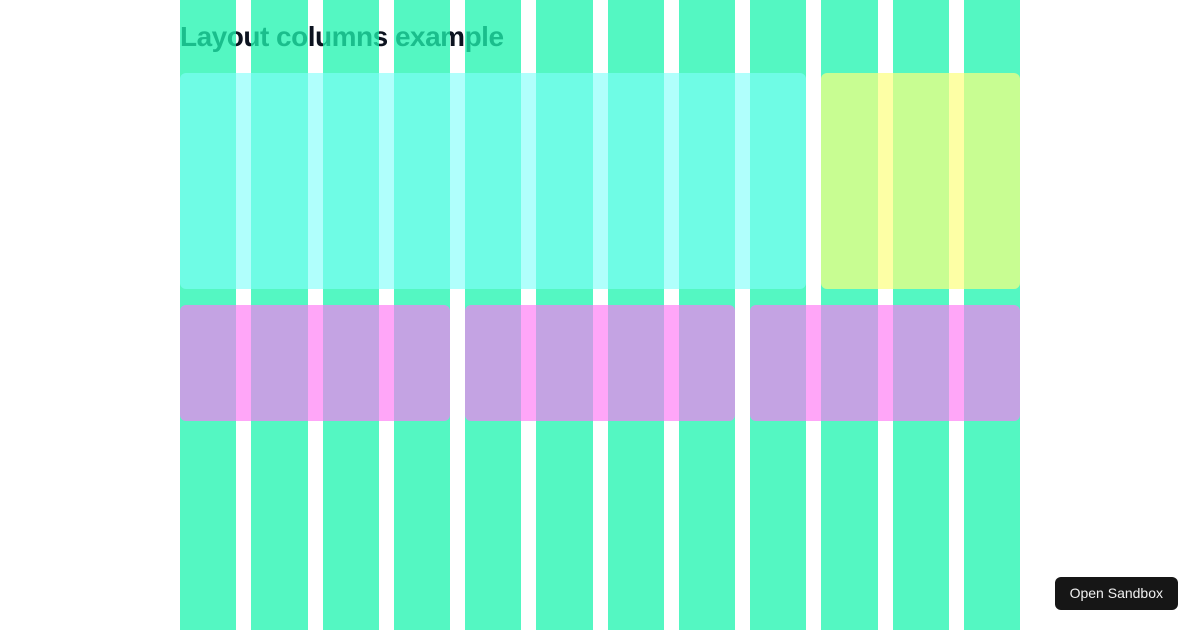  What do you see at coordinates (1116, 593) in the screenshot?
I see `open-sandbox-button: Open Sandbox` at bounding box center [1116, 593].